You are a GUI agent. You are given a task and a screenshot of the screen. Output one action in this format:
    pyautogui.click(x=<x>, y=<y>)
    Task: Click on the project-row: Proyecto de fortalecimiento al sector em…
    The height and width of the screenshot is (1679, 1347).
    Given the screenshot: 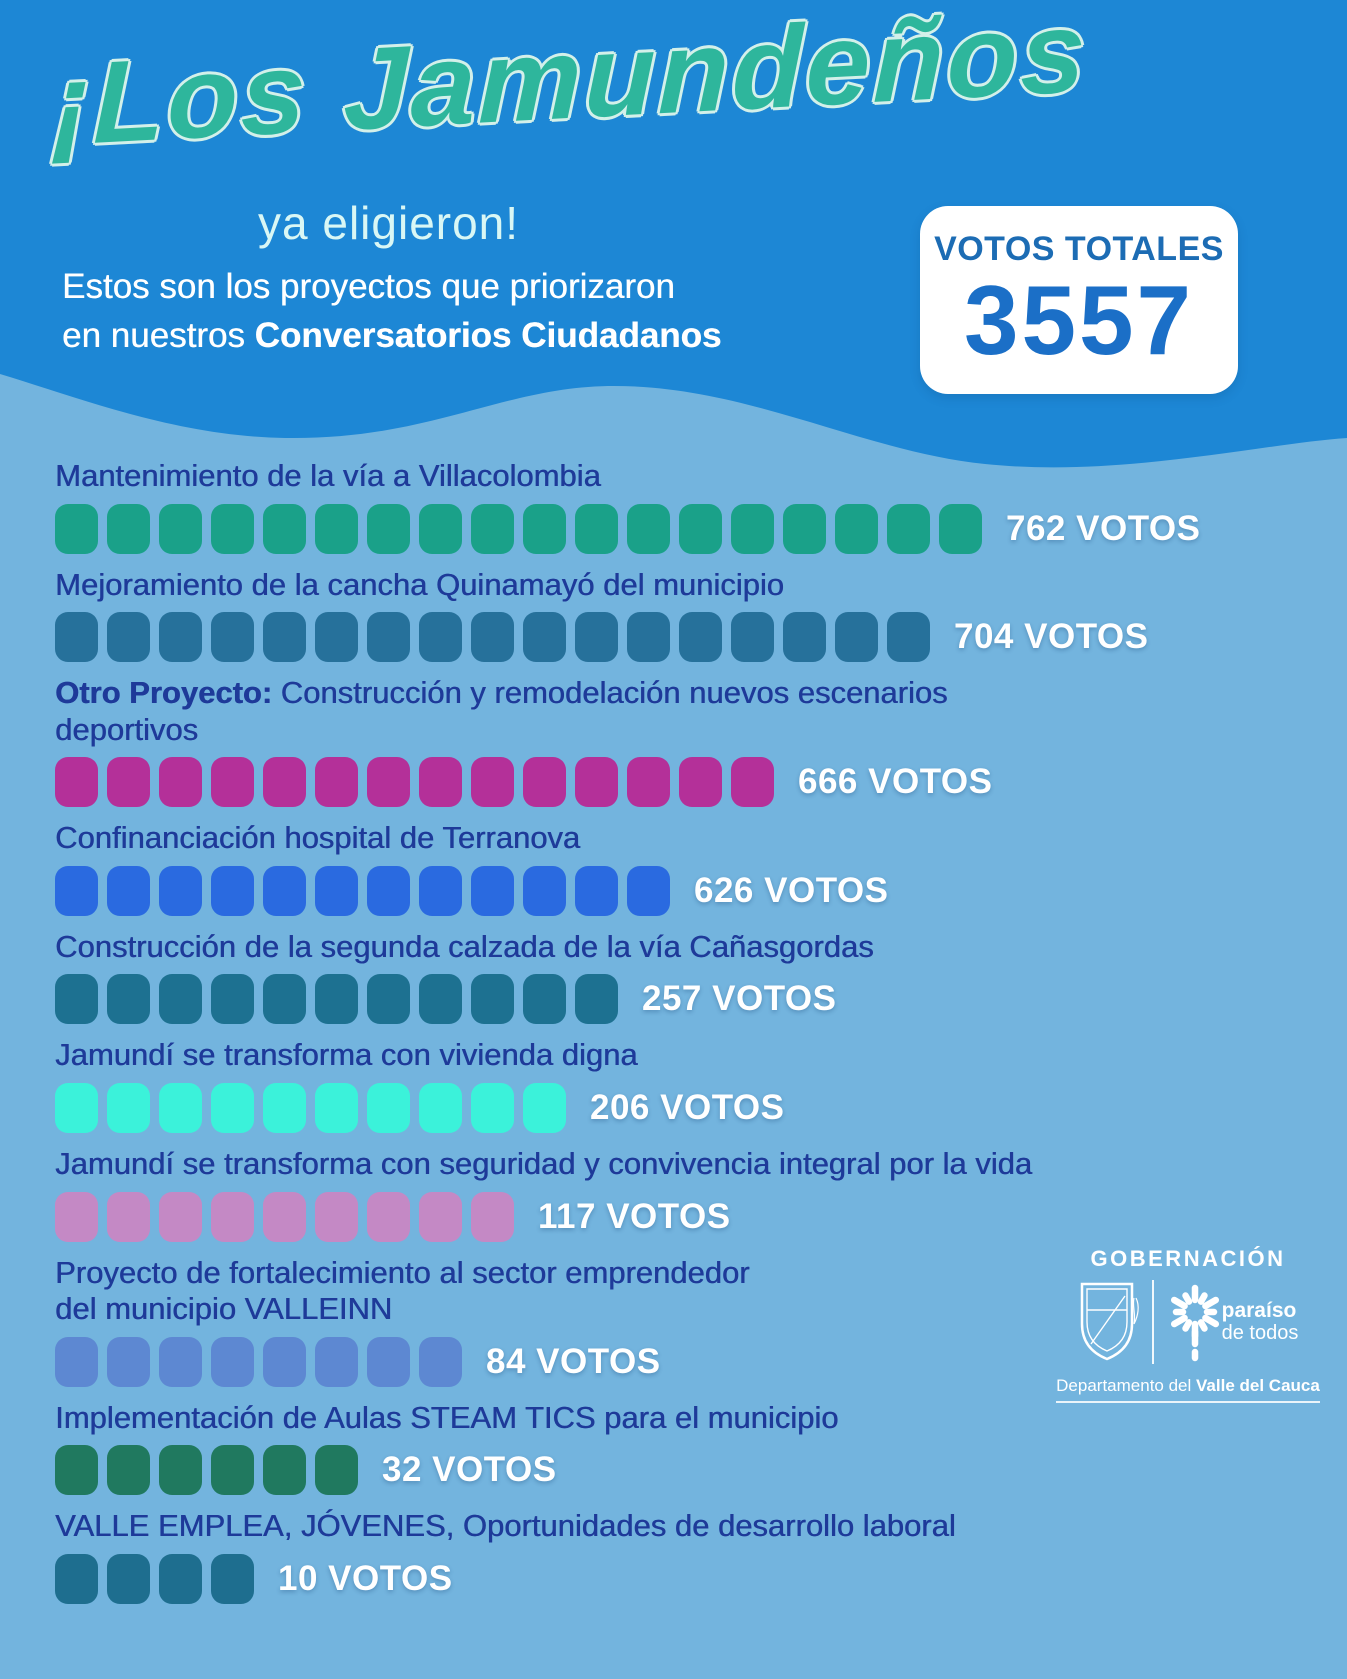 What is the action you would take?
    pyautogui.click(x=682, y=1321)
    